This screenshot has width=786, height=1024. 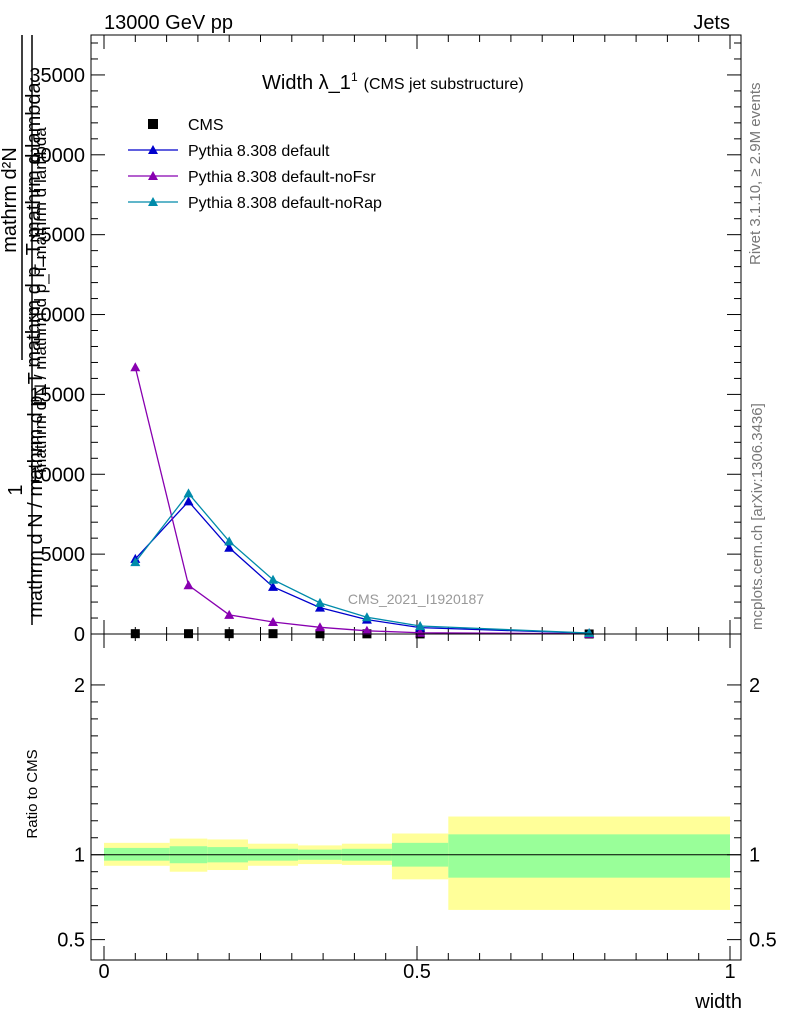 What do you see at coordinates (79, 686) in the screenshot?
I see `ratio-y-tick-label: 2` at bounding box center [79, 686].